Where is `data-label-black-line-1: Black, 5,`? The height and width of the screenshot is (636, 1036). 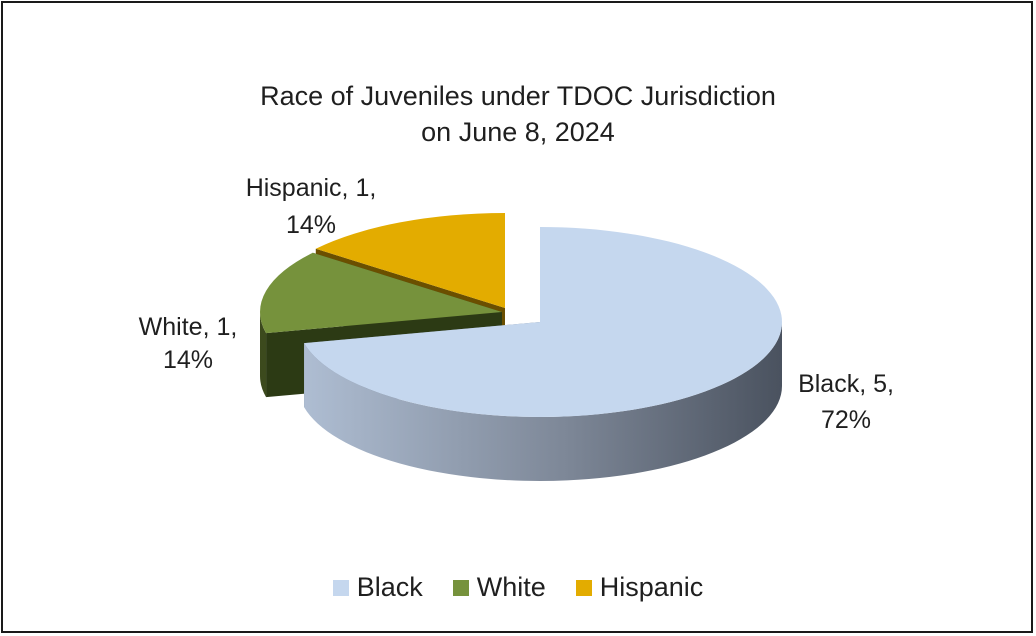
data-label-black-line-1: Black, 5, is located at coordinates (846, 384).